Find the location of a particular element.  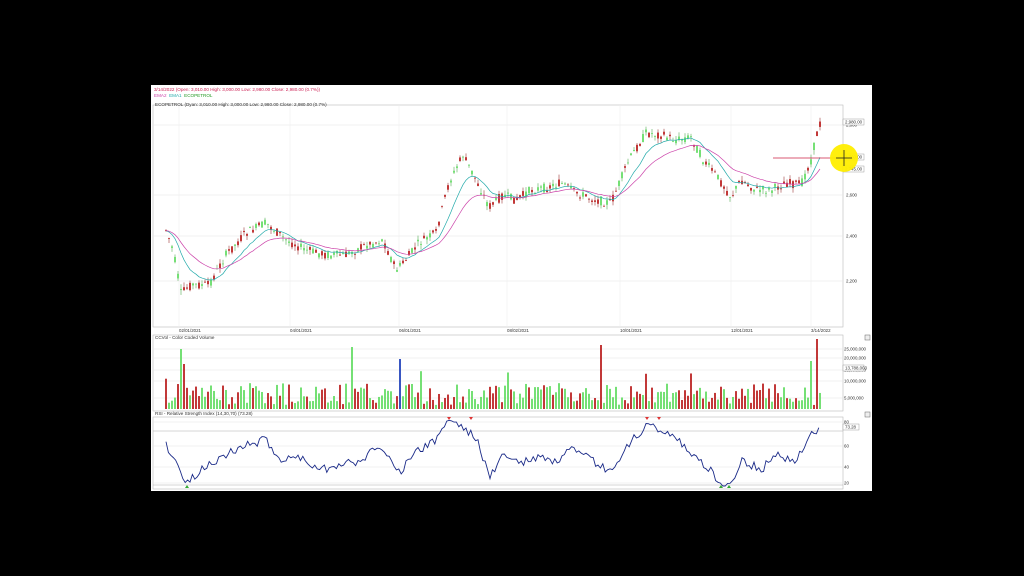

legend-item-ema2: EMA2 is located at coordinates (160, 95).